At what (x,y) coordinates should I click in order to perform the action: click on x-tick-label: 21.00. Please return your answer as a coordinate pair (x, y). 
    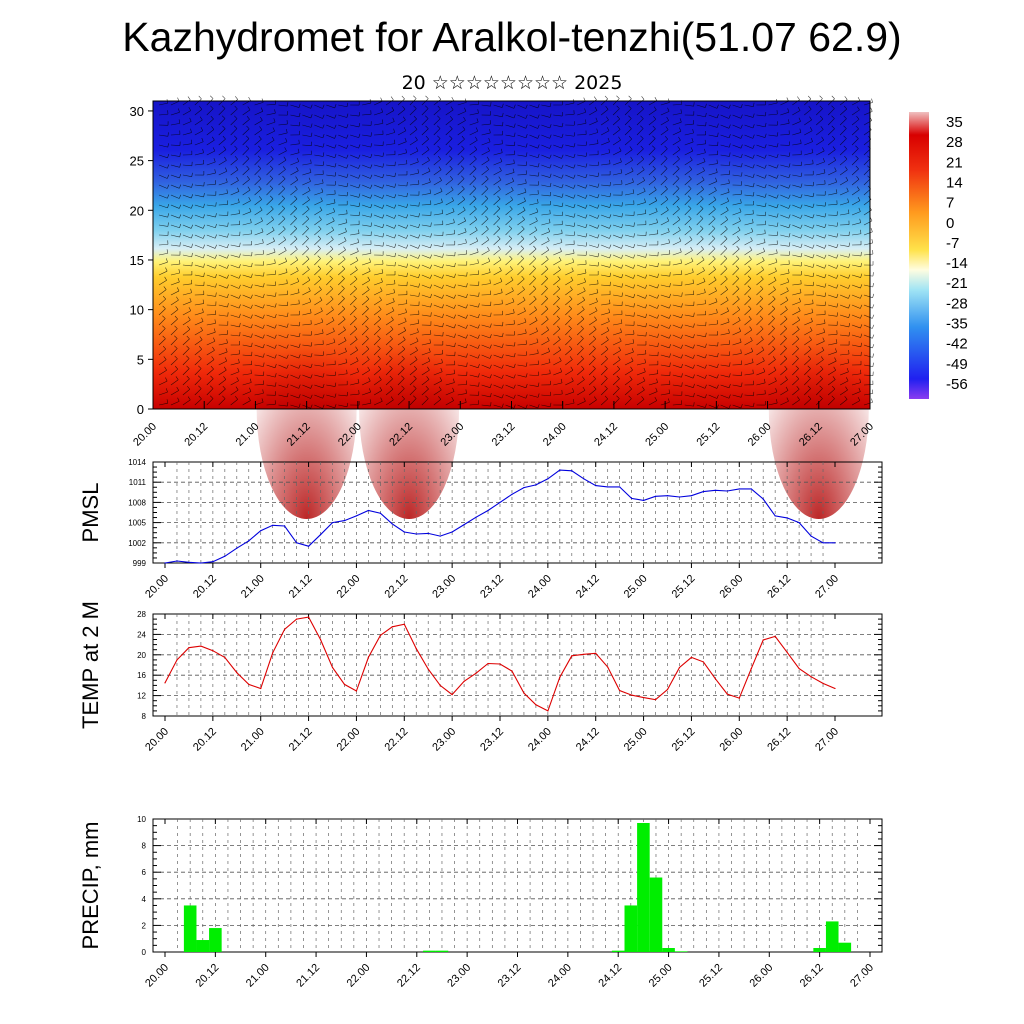
    Looking at the image, I should click on (258, 976).